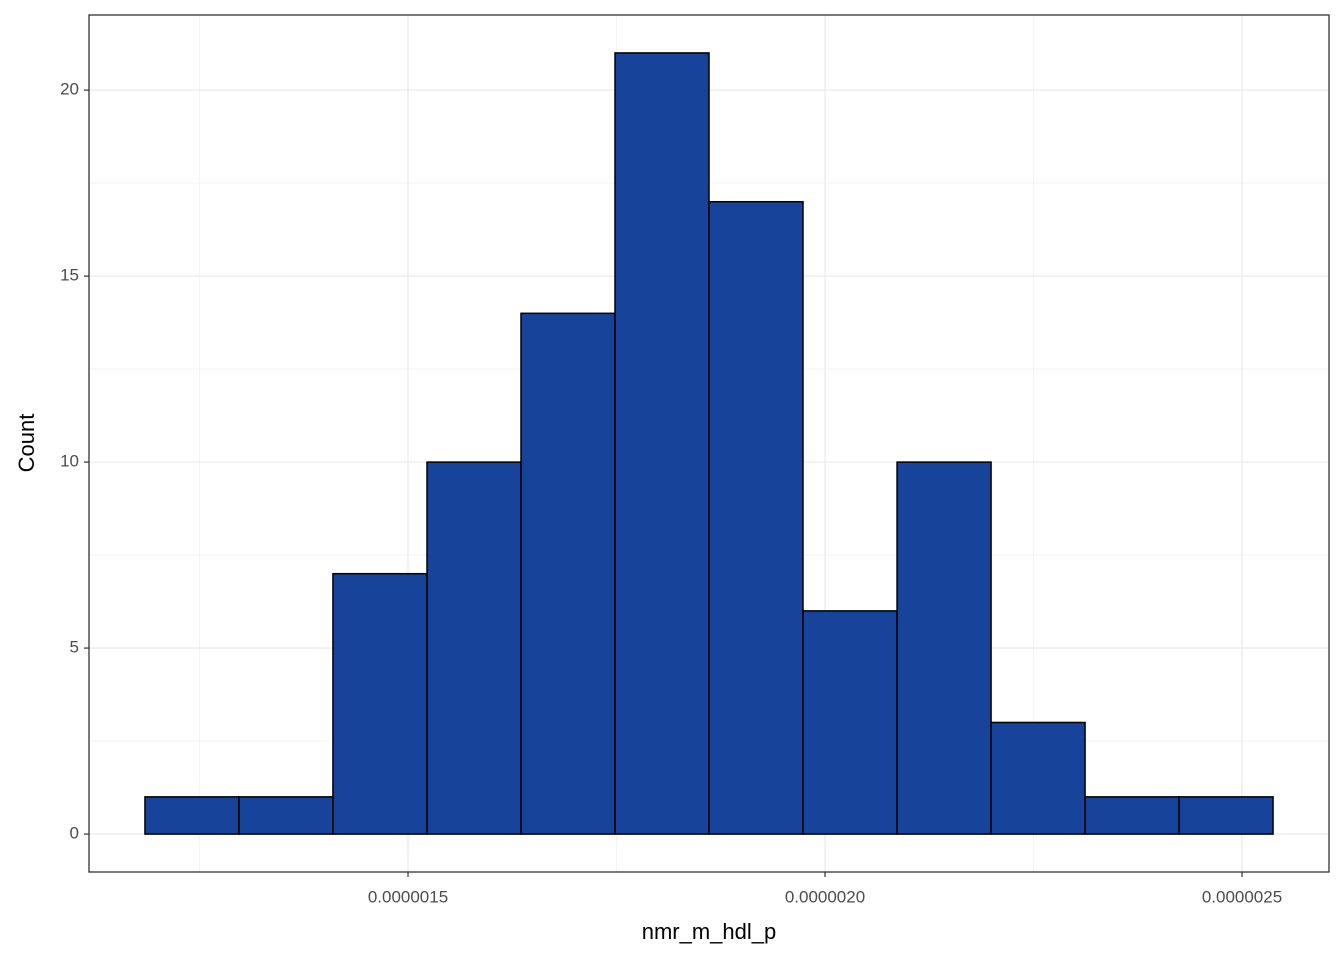 This screenshot has height=960, width=1344. Describe the element at coordinates (74, 647) in the screenshot. I see `y-tick-label: 5` at that location.